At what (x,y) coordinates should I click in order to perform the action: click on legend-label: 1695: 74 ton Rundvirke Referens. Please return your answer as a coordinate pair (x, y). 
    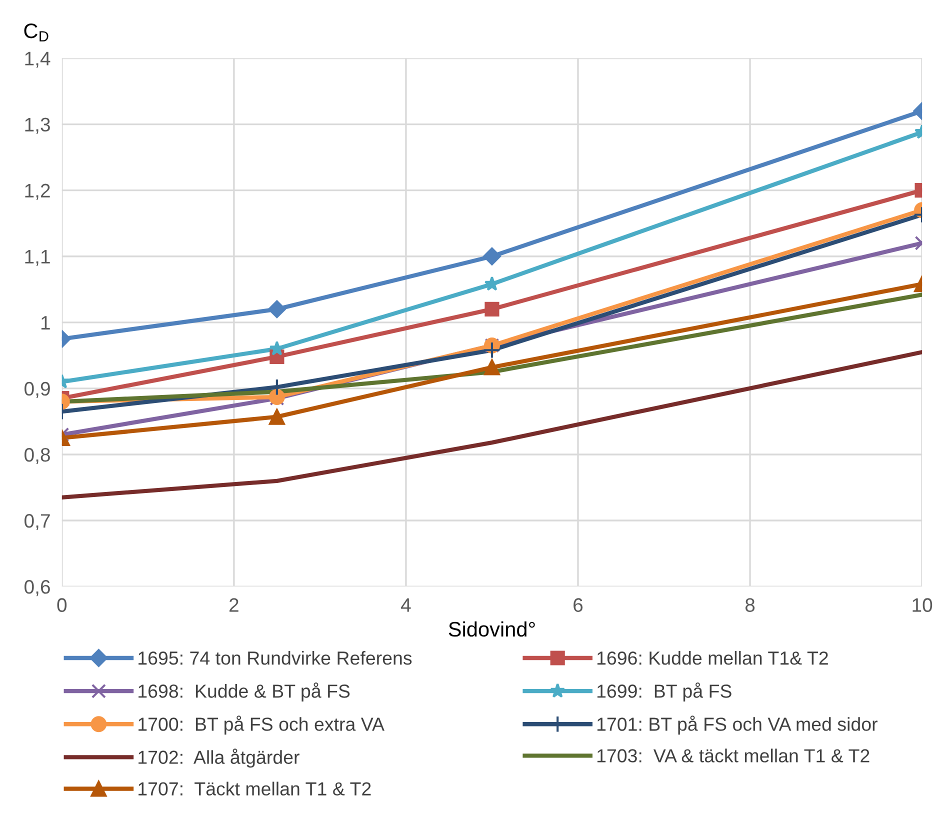
    Looking at the image, I should click on (275, 657).